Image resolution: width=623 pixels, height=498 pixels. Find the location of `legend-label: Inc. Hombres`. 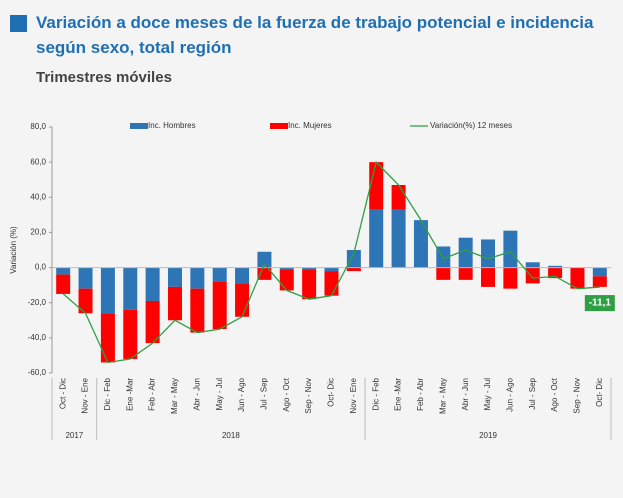

legend-label: Inc. Hombres is located at coordinates (172, 125).